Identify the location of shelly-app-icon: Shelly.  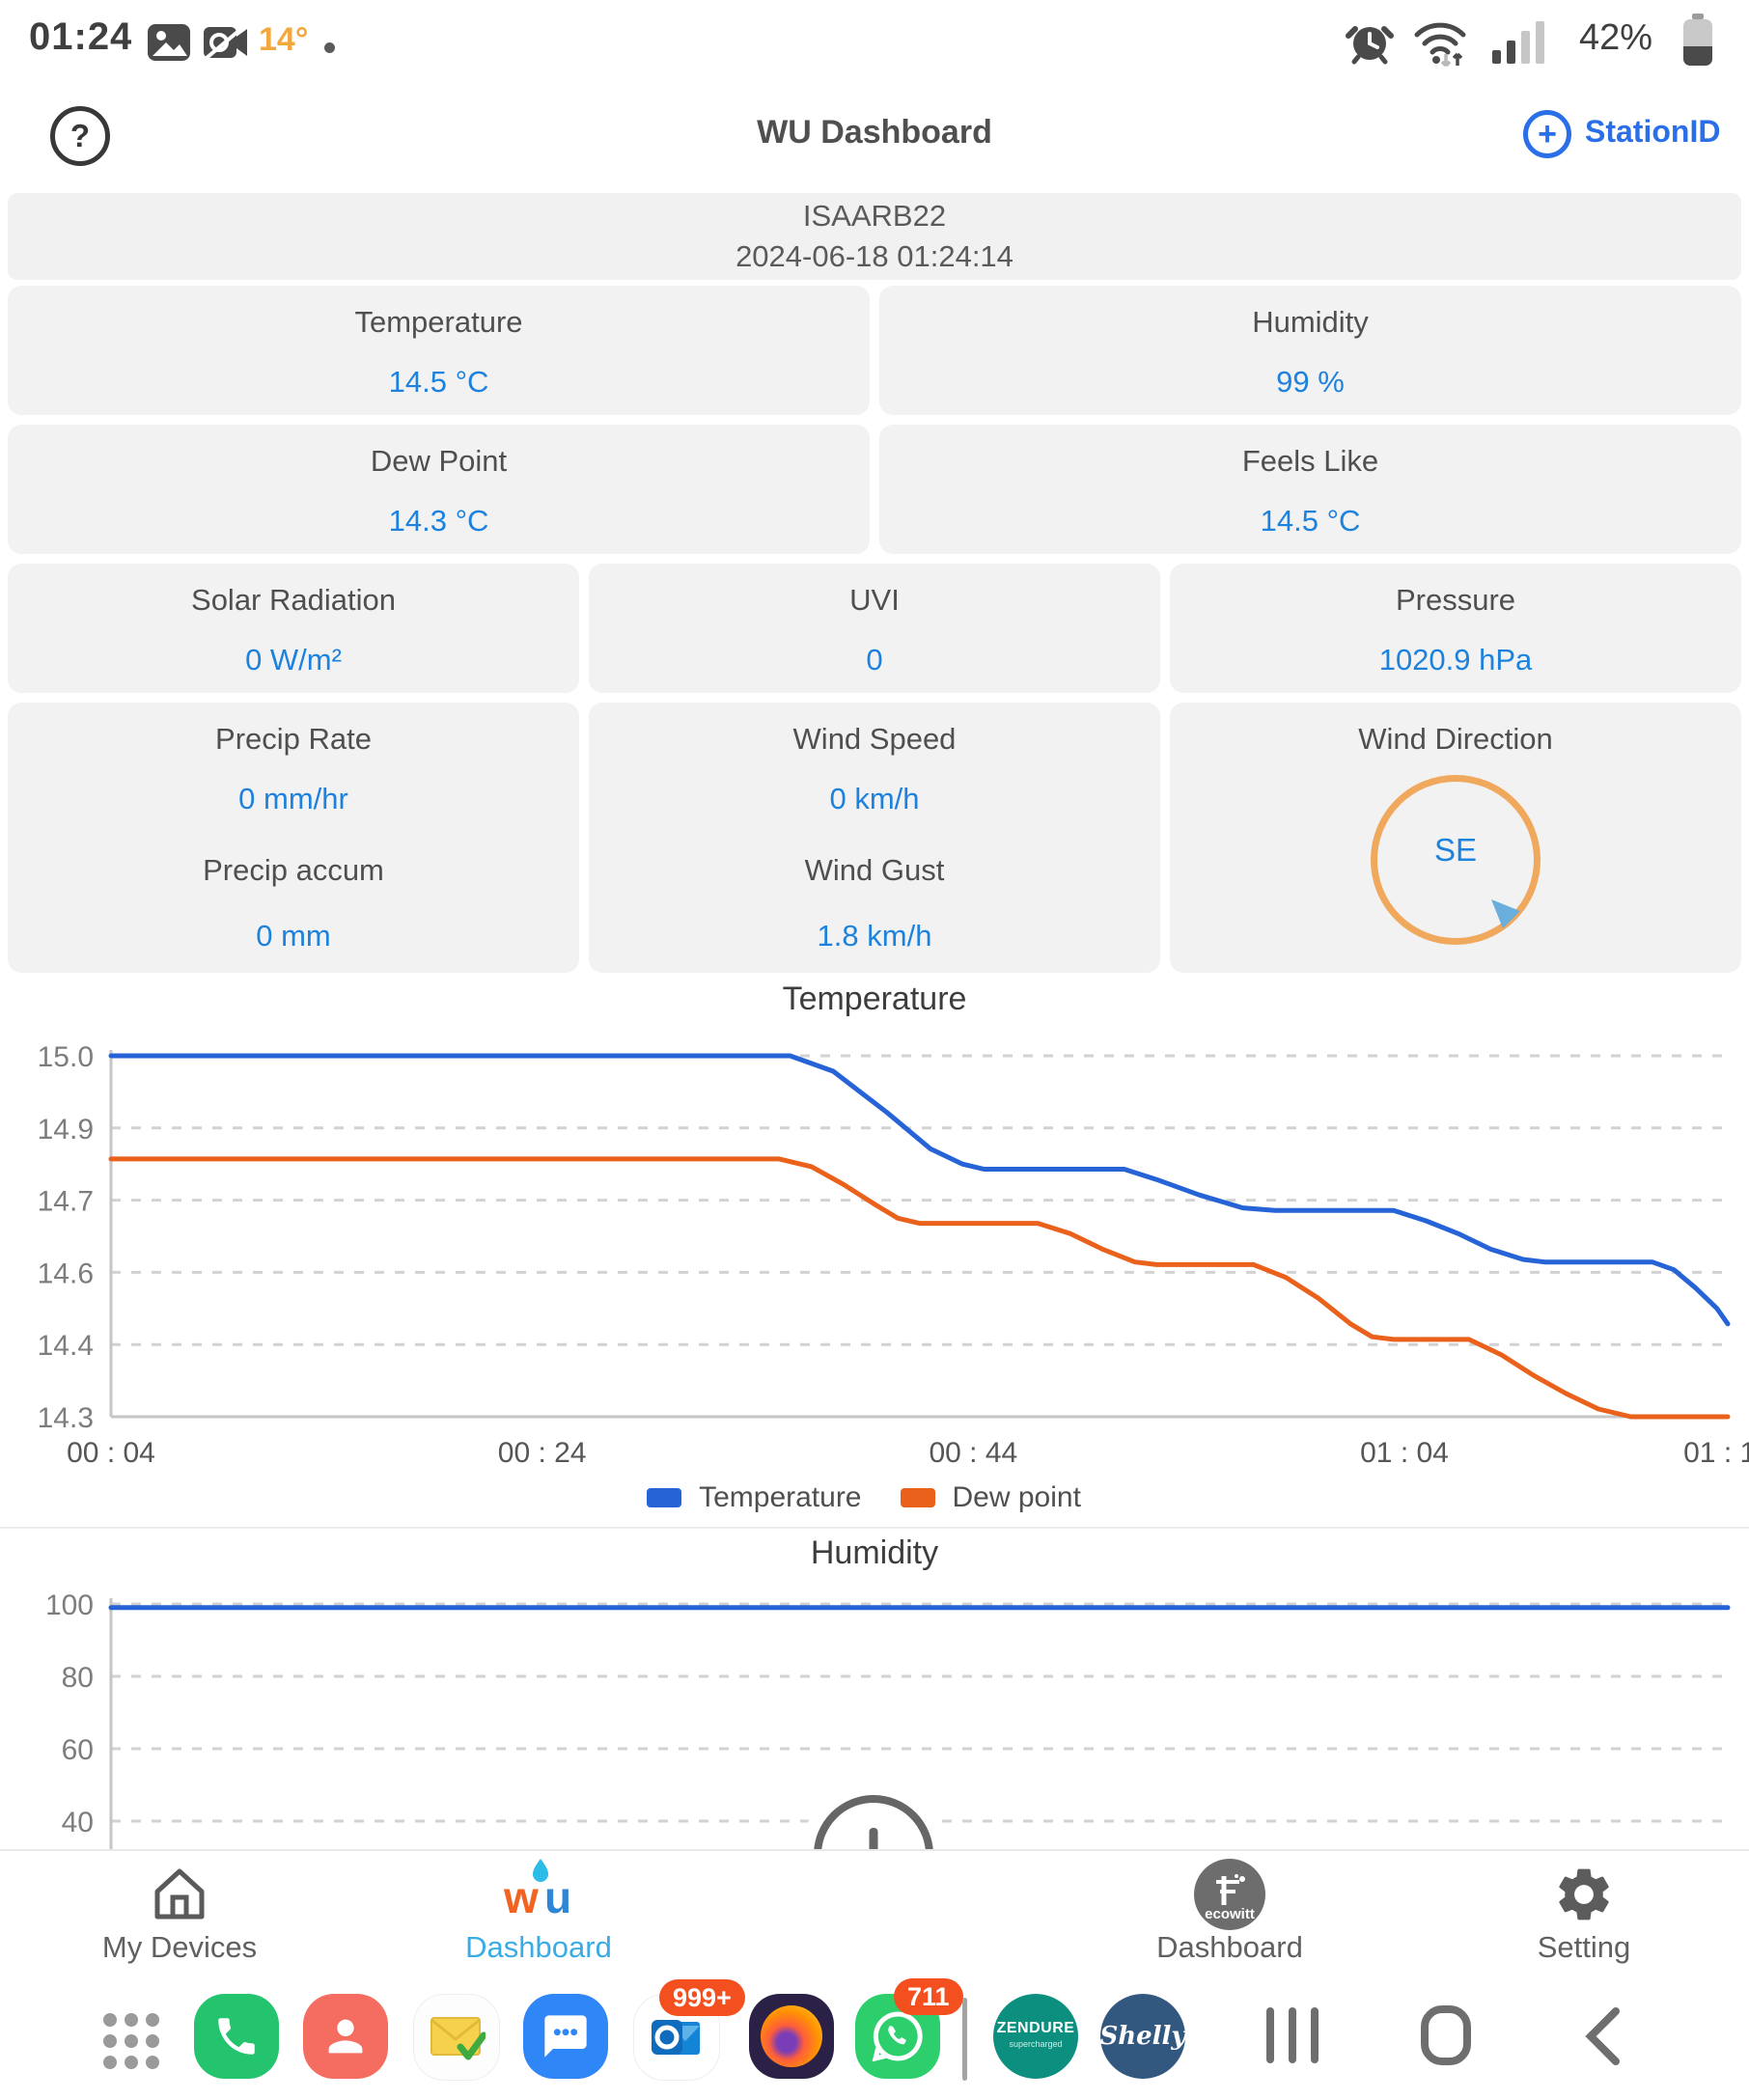
(1142, 2036).